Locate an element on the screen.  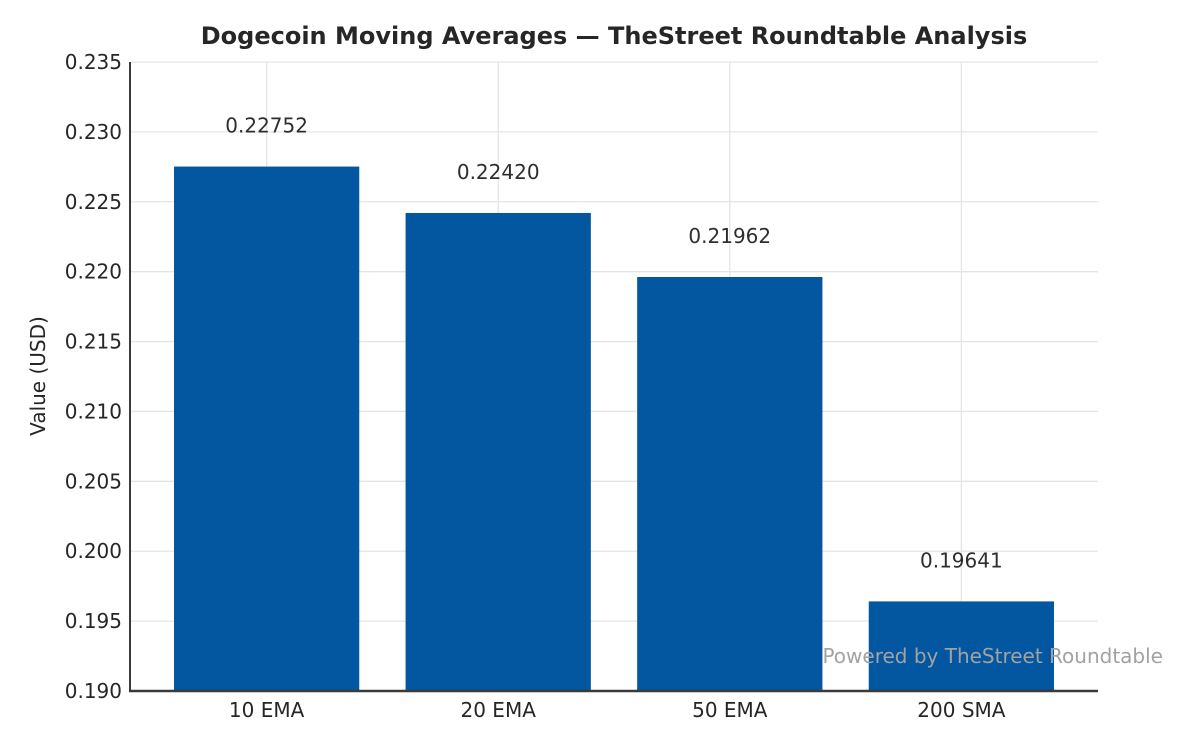
x-tick-label: 20 EMA is located at coordinates (499, 710).